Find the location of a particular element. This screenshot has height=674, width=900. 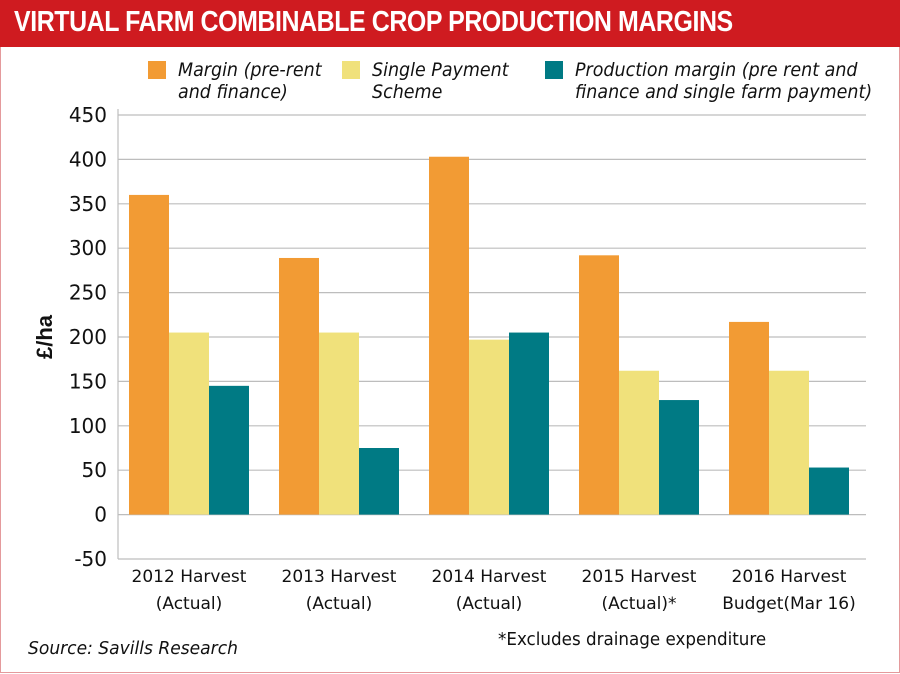

y-tick-label: 400 is located at coordinates (88, 159).